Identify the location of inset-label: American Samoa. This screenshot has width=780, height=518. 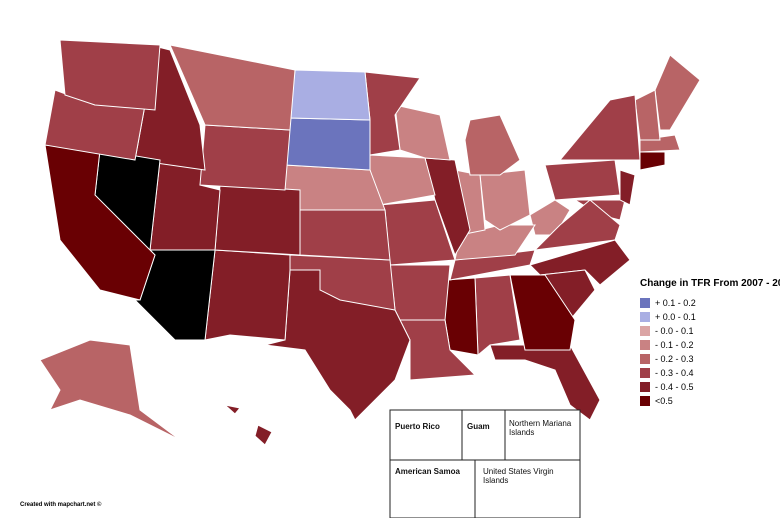
(427, 471).